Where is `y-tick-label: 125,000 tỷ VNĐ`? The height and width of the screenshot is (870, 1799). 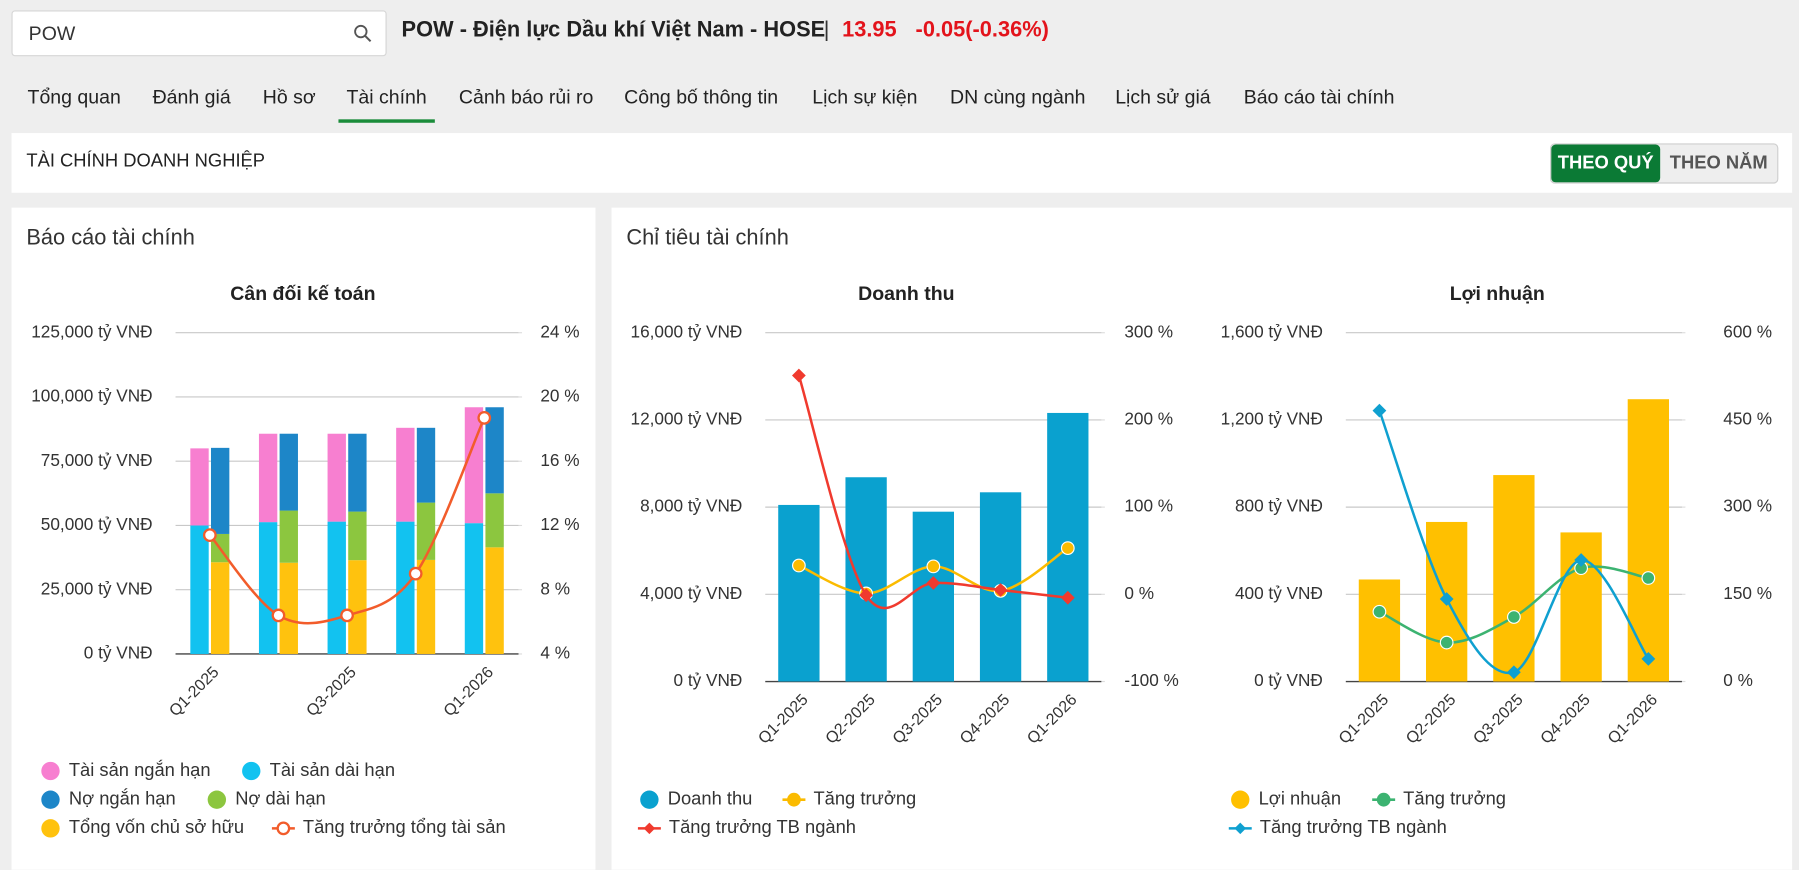 y-tick-label: 125,000 tỷ VNĐ is located at coordinates (91, 331).